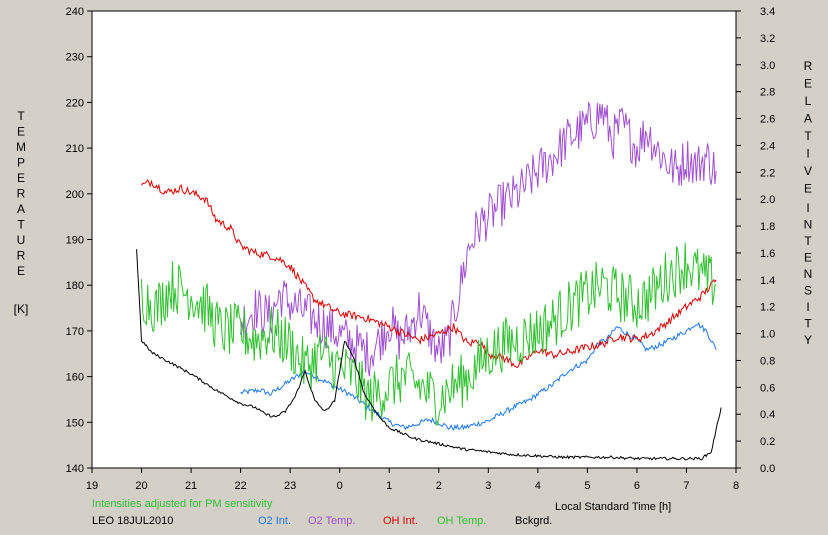 The height and width of the screenshot is (535, 828). I want to click on y-right-title-letter: A, so click(808, 119).